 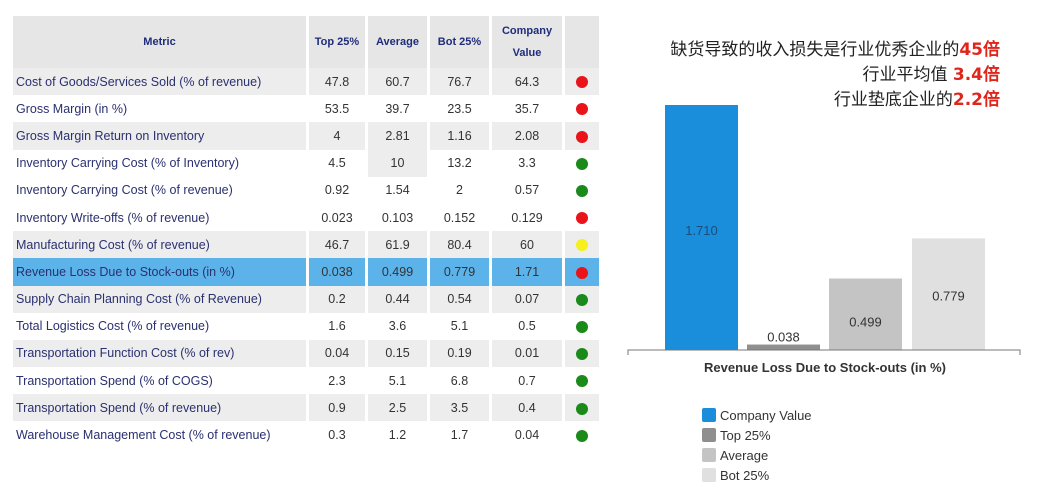 What do you see at coordinates (865, 321) in the screenshot?
I see `data-label: 0.499` at bounding box center [865, 321].